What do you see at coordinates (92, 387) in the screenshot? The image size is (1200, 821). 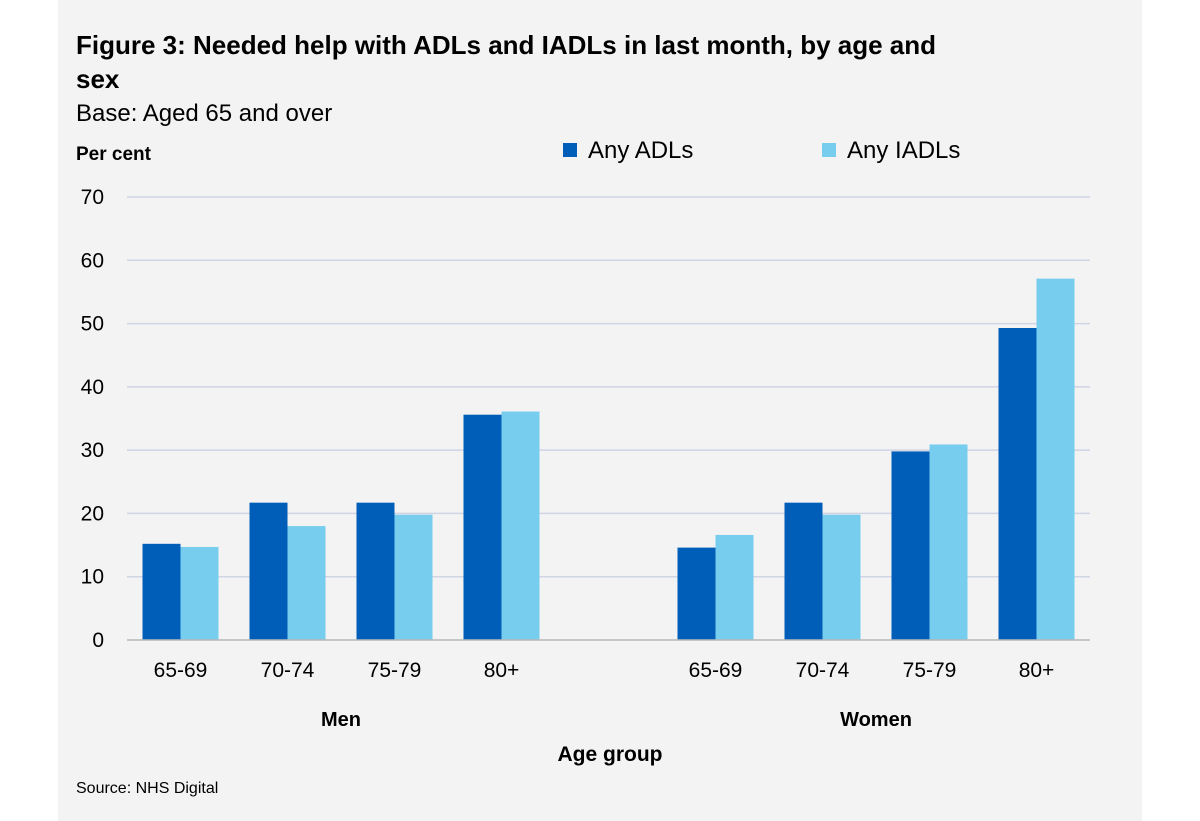 I see `y-tick-label: 40` at bounding box center [92, 387].